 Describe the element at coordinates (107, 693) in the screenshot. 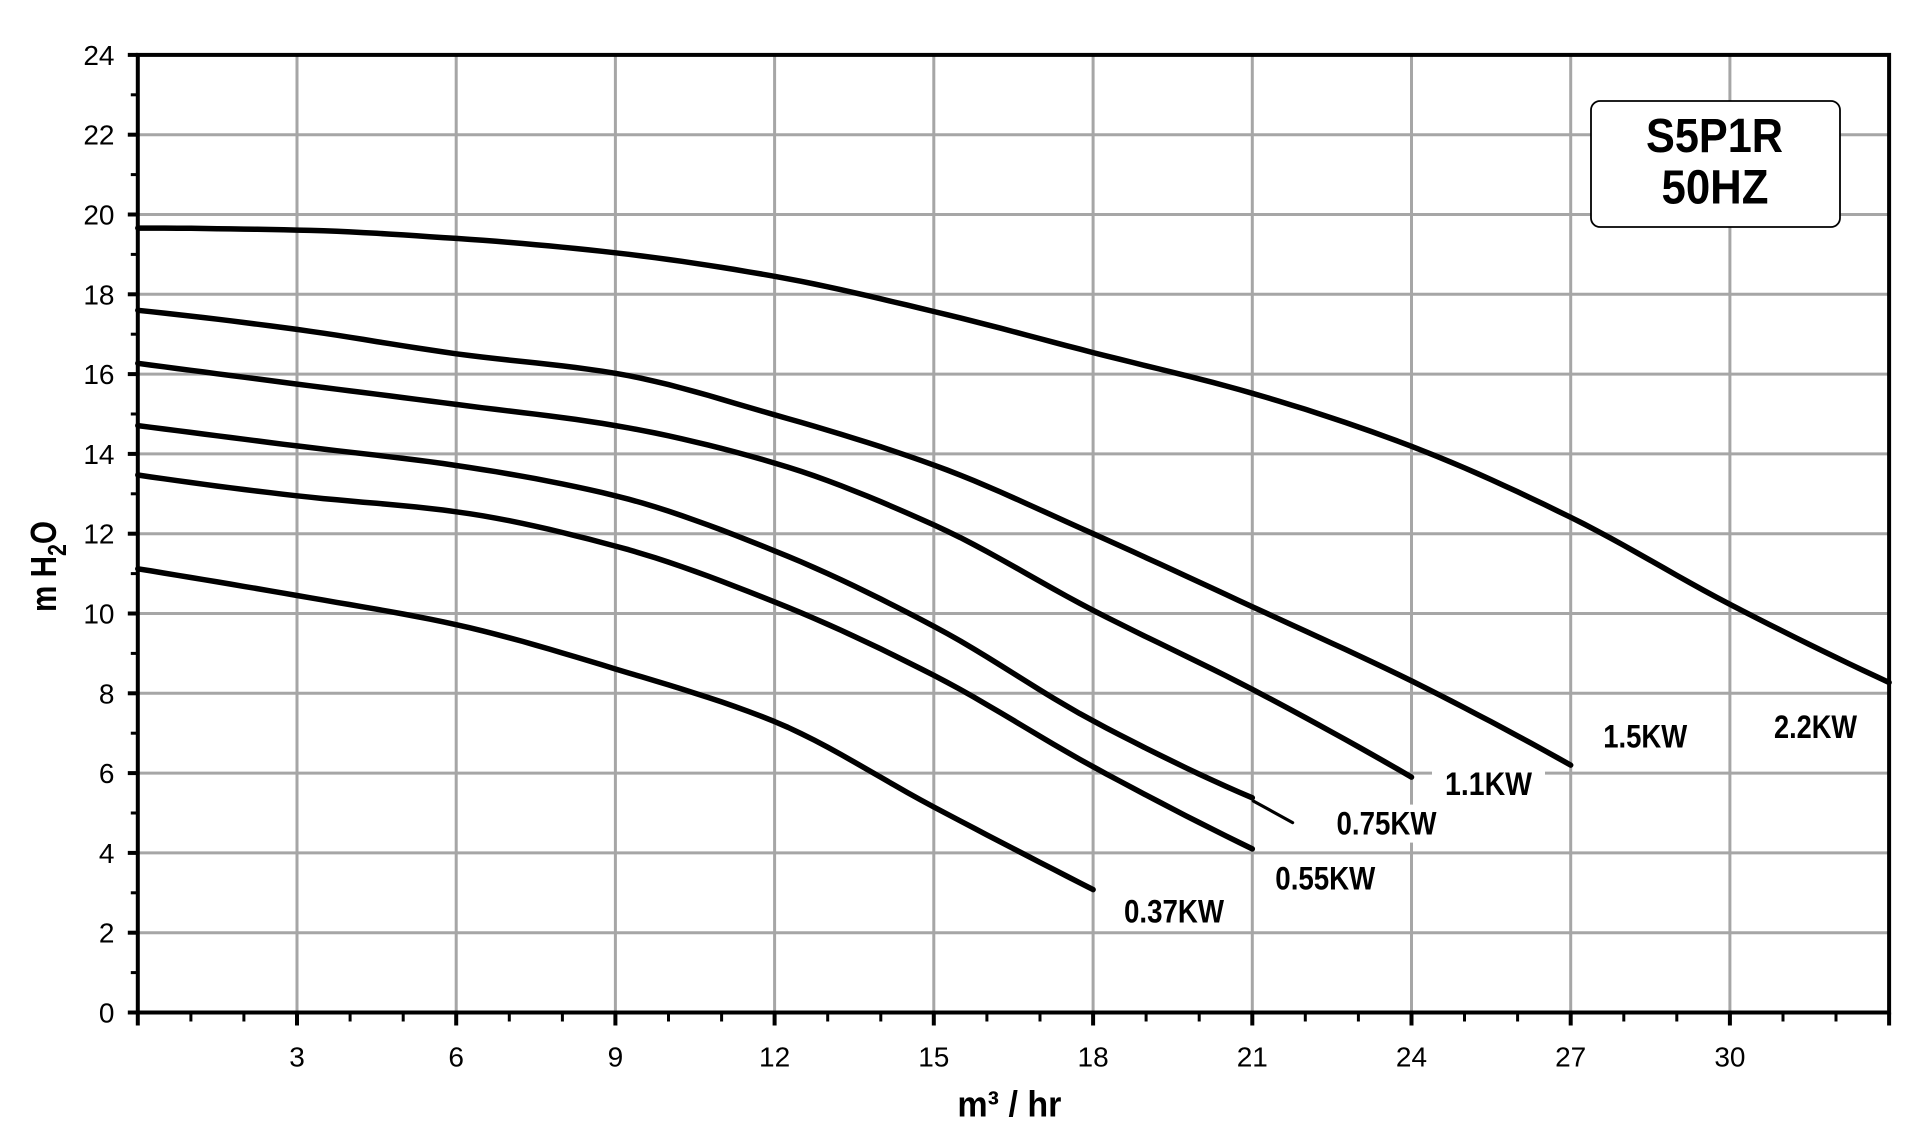

I see `svg-text: 8` at that location.